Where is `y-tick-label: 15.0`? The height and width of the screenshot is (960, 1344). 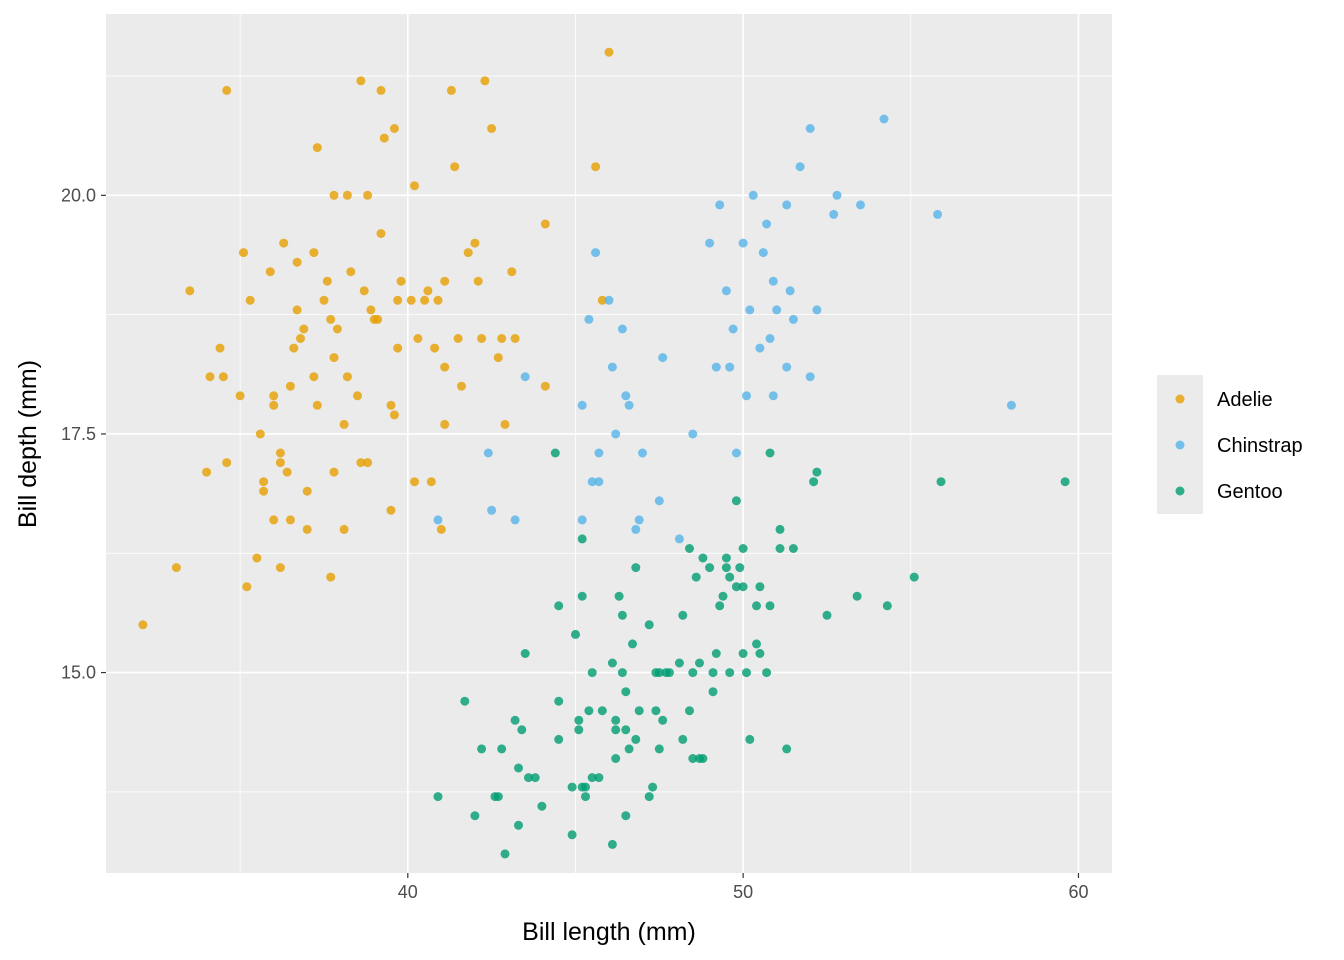 y-tick-label: 15.0 is located at coordinates (78, 673).